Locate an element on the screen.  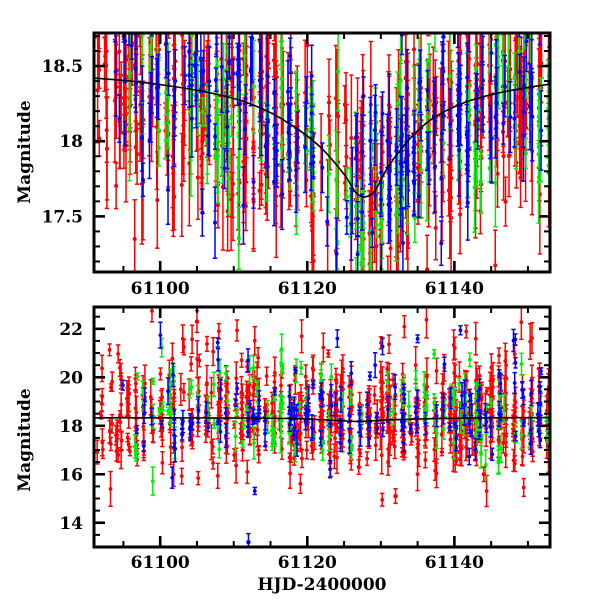
y-tick-label: 17.5 is located at coordinates (62, 217).